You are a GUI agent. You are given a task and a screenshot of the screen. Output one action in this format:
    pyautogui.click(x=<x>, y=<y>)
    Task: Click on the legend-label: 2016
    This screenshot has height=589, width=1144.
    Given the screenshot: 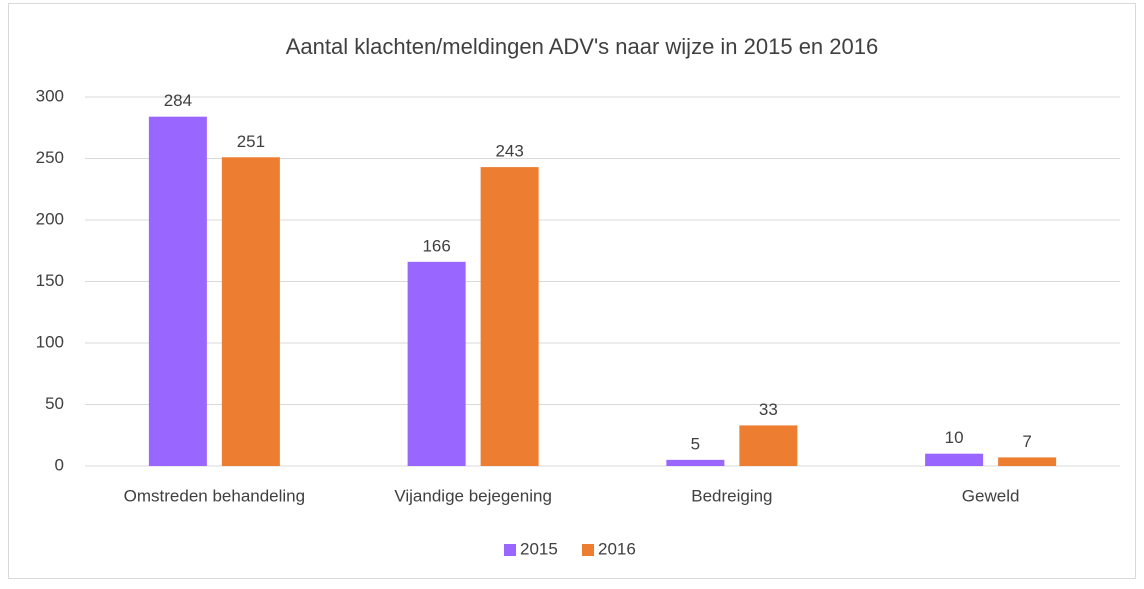 What is the action you would take?
    pyautogui.click(x=617, y=548)
    